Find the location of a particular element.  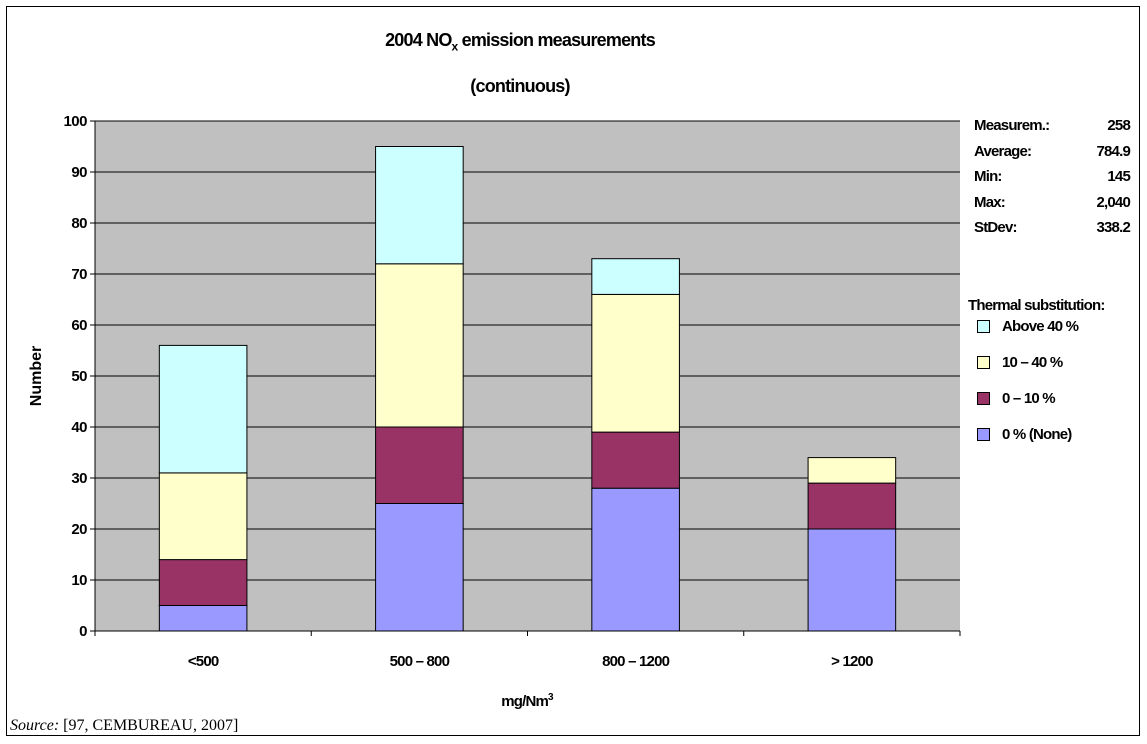

stat-row: Max: 2,040 is located at coordinates (1054, 203).